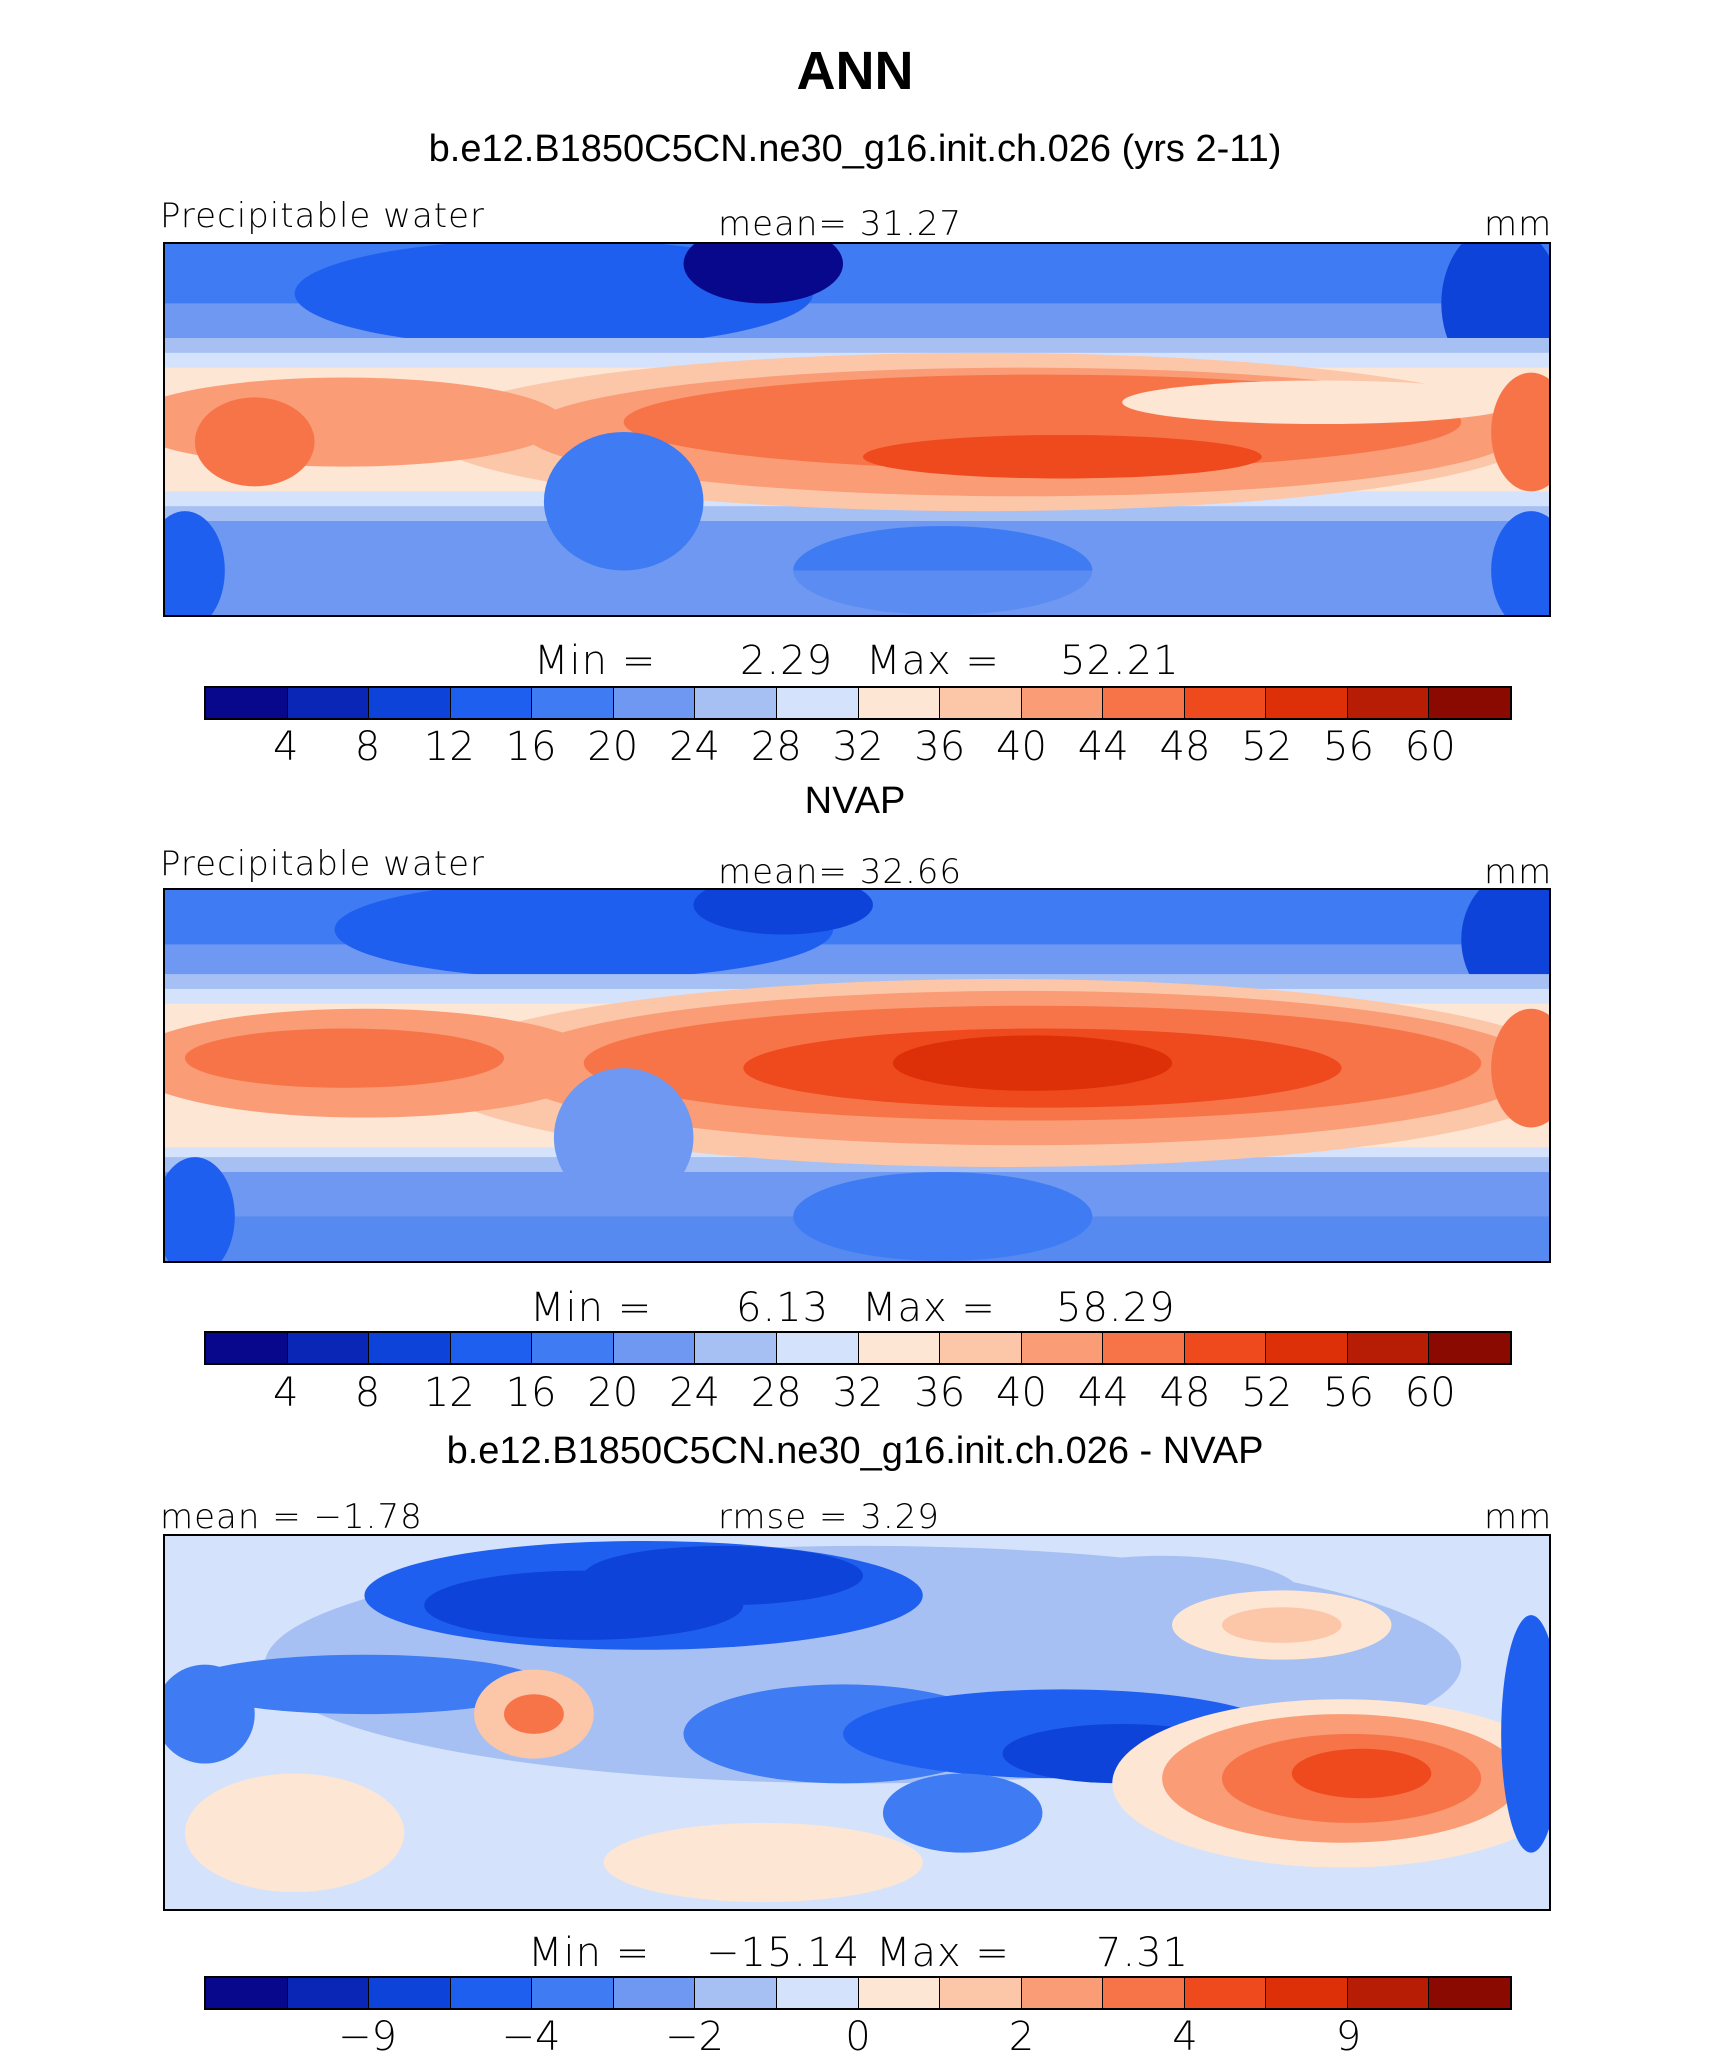 The image size is (1710, 2067). I want to click on colorbar-tick-label: 28, so click(776, 747).